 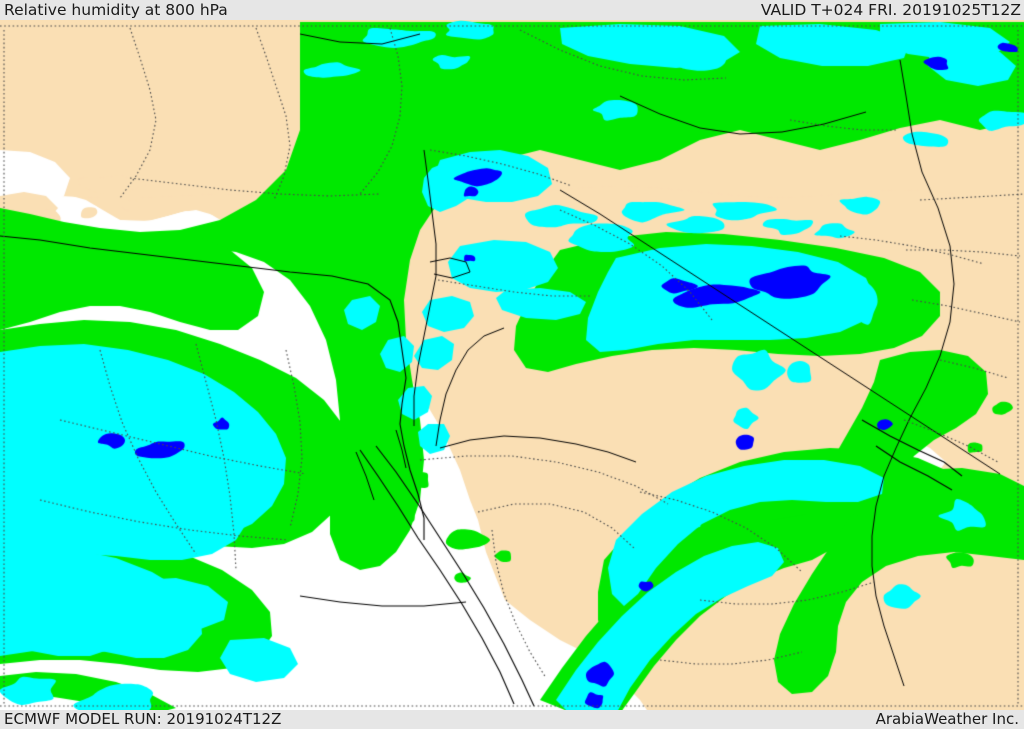 I want to click on valid-time-label: VALID T+024 FRI. 20191025T12Z, so click(x=890, y=9).